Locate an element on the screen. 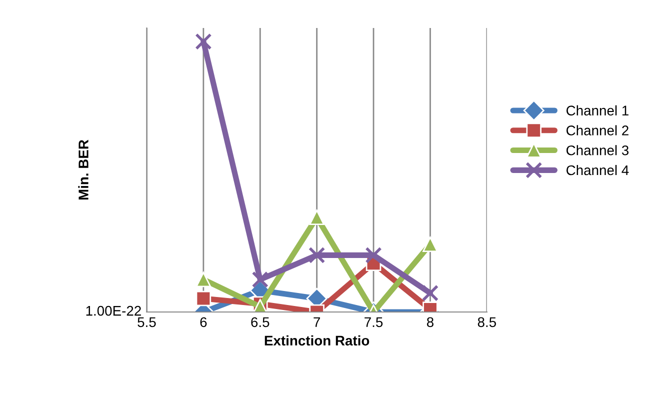  legend-label: Channel 4 is located at coordinates (597, 170).